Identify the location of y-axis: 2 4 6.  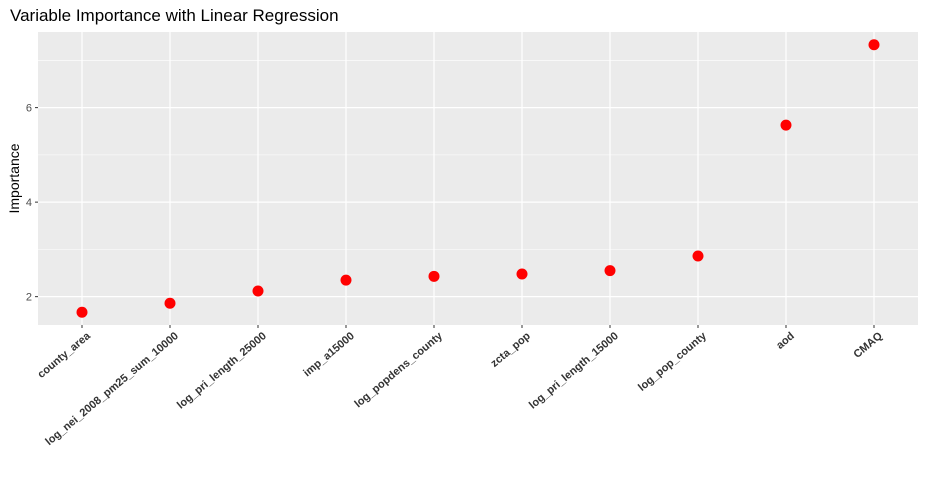
(32, 203).